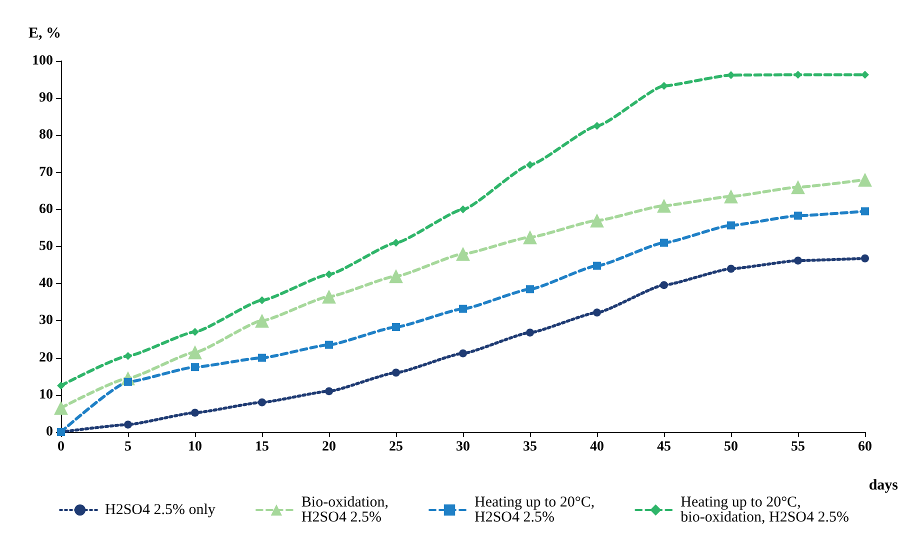 This screenshot has width=908, height=540. Describe the element at coordinates (42, 61) in the screenshot. I see `y-tick-label: 100` at that location.